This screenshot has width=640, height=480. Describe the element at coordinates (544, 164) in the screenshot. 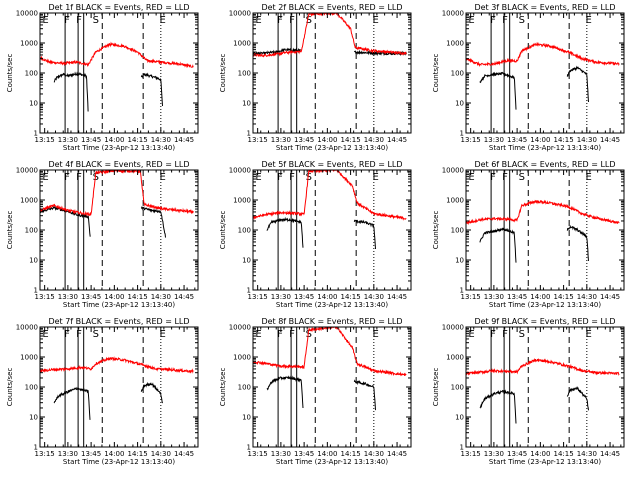

I see `panel-title: Det 6f BLACK = Events, RED = LLD` at that location.